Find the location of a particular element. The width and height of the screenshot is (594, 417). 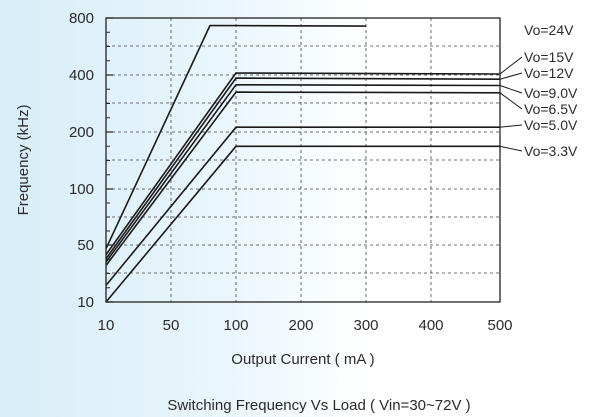

leader-vo-15v is located at coordinates (511, 65).